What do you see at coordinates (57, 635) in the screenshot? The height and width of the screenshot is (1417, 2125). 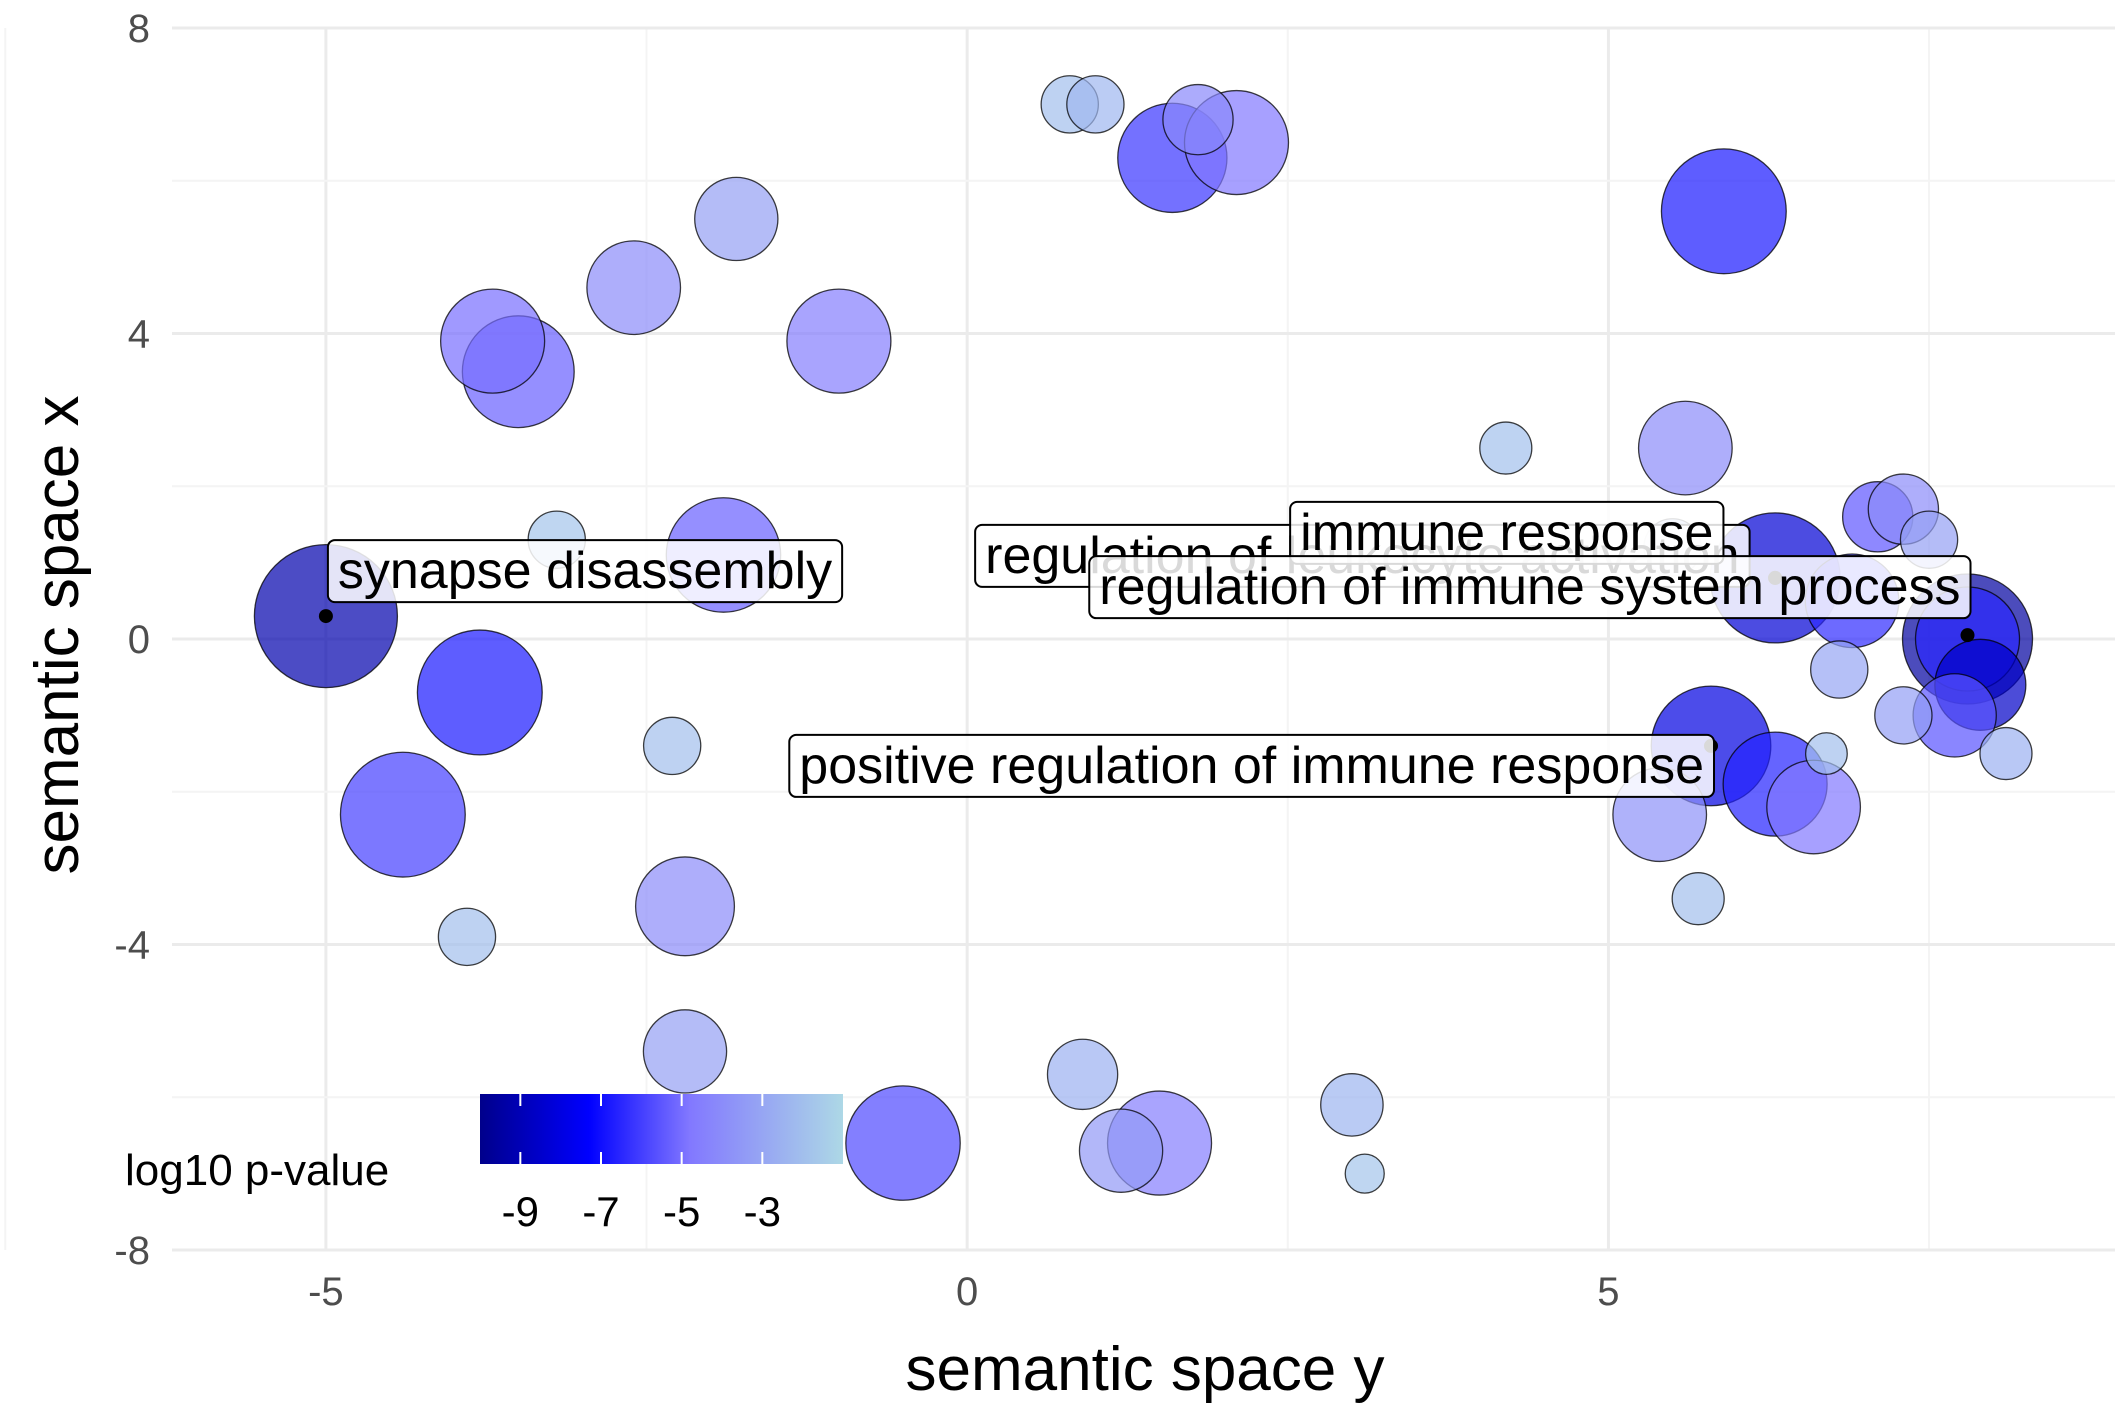 I see `y-axis-title: semantic space x` at bounding box center [57, 635].